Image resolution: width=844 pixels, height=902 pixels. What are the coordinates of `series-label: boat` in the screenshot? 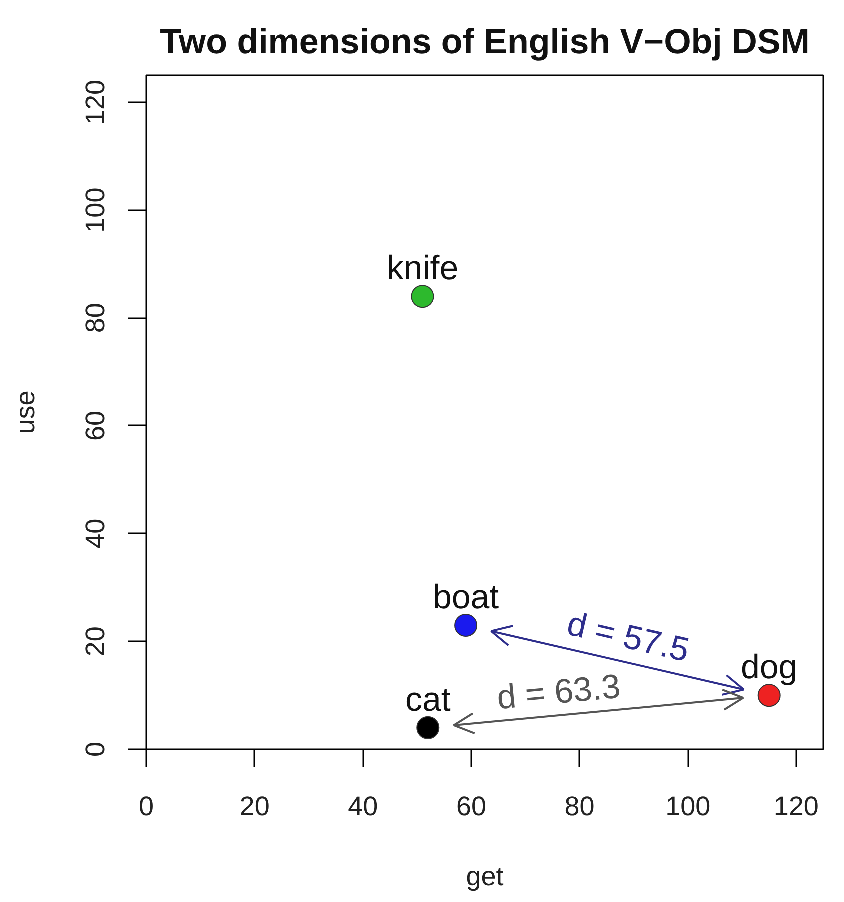 It's located at (466, 597).